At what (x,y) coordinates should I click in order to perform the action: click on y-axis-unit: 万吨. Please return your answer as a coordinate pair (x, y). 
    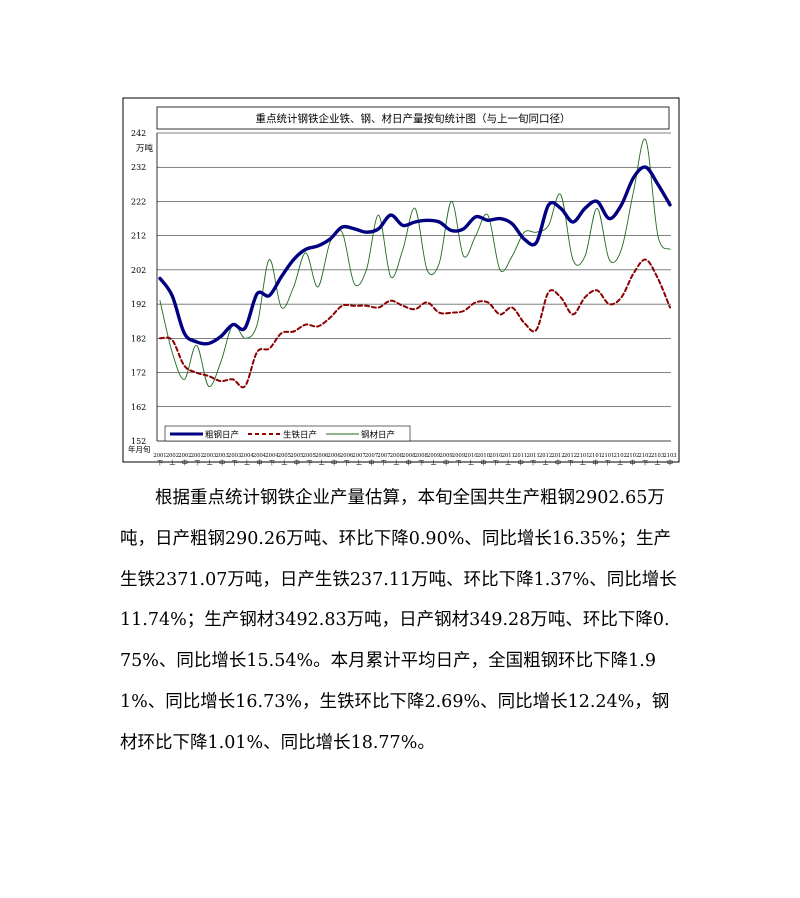
    Looking at the image, I should click on (145, 148).